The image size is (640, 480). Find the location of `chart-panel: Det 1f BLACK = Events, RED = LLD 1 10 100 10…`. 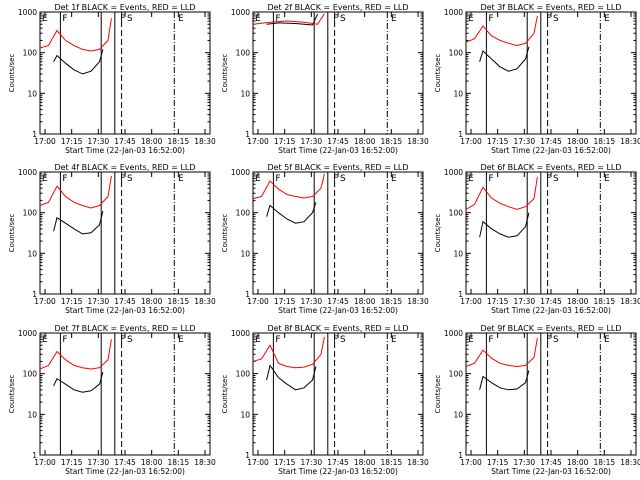

chart-panel: Det 1f BLACK = Events, RED = LLD 1 10 100 10… is located at coordinates (112, 79).